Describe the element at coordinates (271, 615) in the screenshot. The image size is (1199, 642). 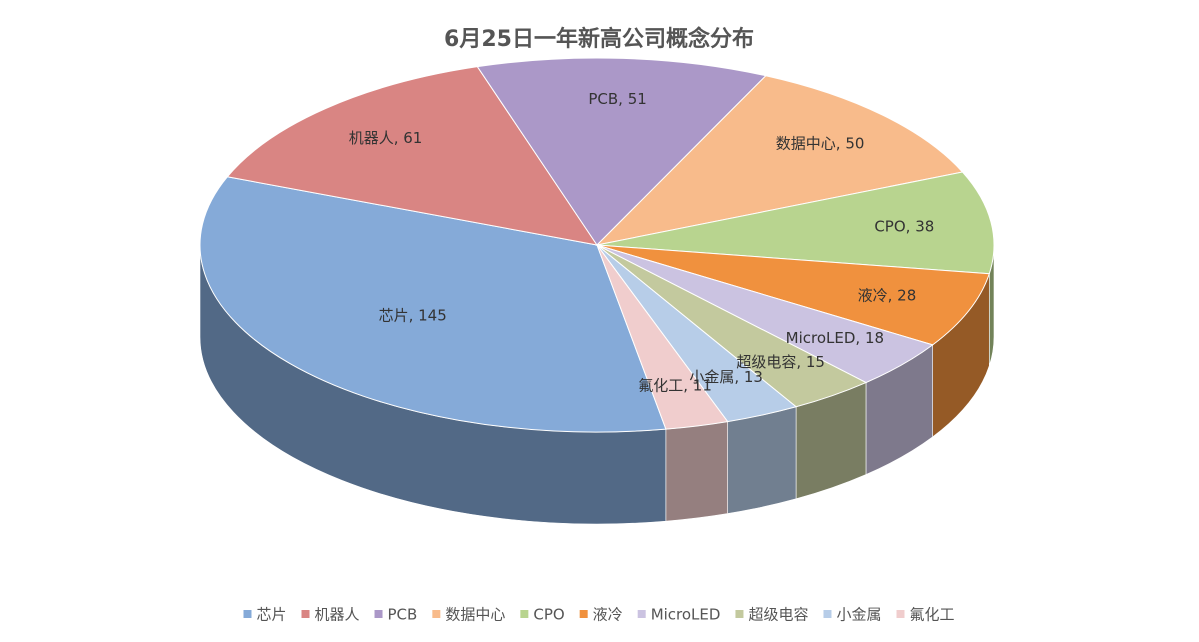
I see `legend-label: 芯片` at that location.